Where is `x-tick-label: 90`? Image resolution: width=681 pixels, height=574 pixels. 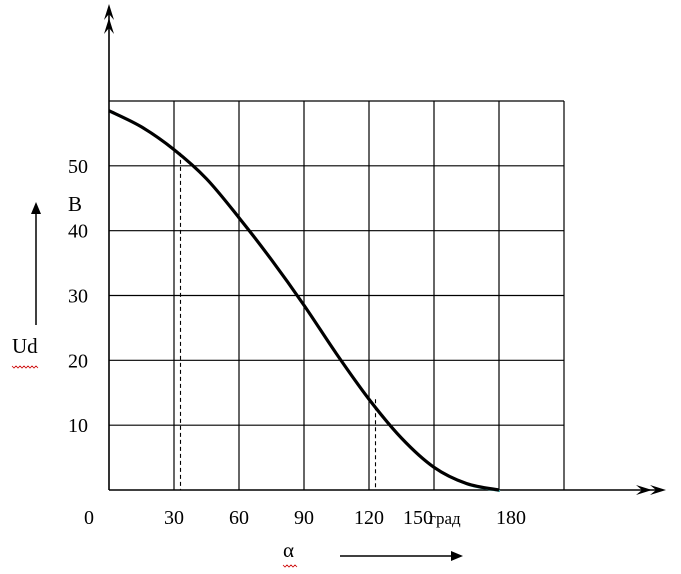 x-tick-label: 90 is located at coordinates (304, 518).